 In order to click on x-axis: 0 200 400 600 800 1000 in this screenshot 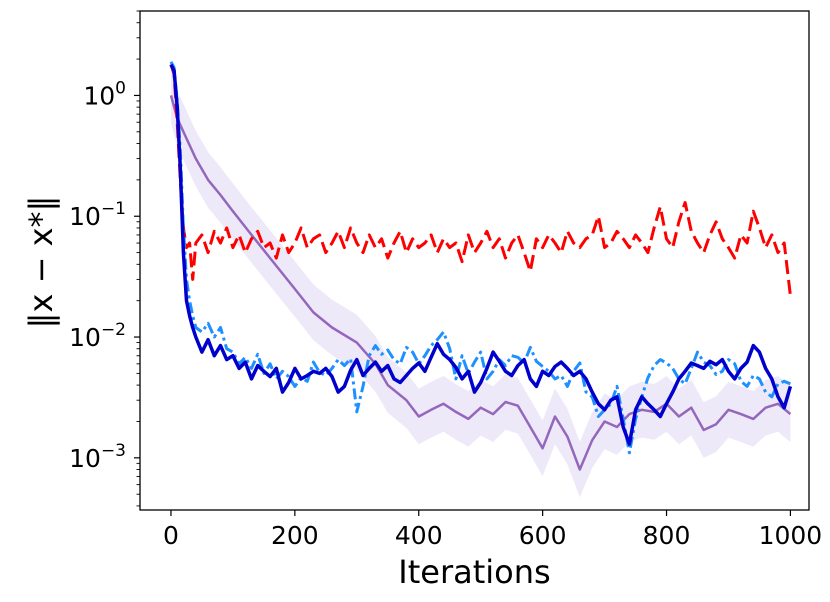, I will do `click(492, 530)`.